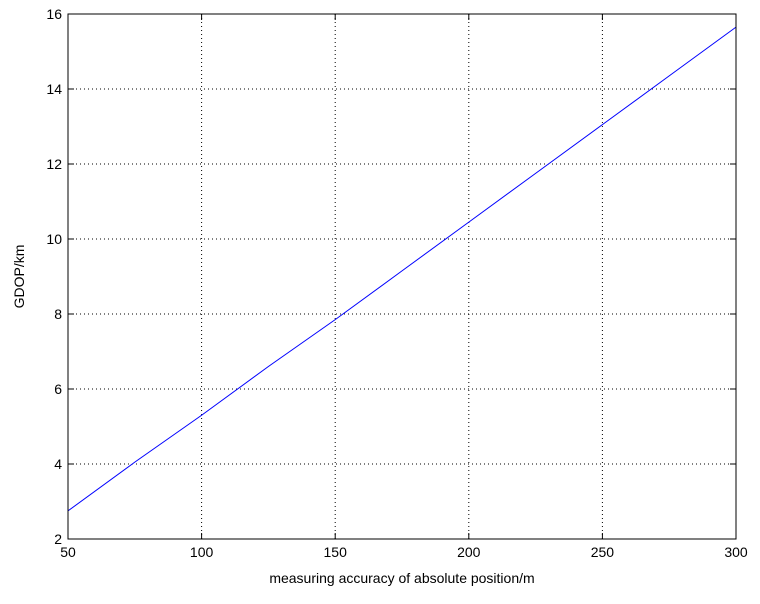 The height and width of the screenshot is (604, 760). Describe the element at coordinates (736, 552) in the screenshot. I see `x-tick-label: 300` at that location.